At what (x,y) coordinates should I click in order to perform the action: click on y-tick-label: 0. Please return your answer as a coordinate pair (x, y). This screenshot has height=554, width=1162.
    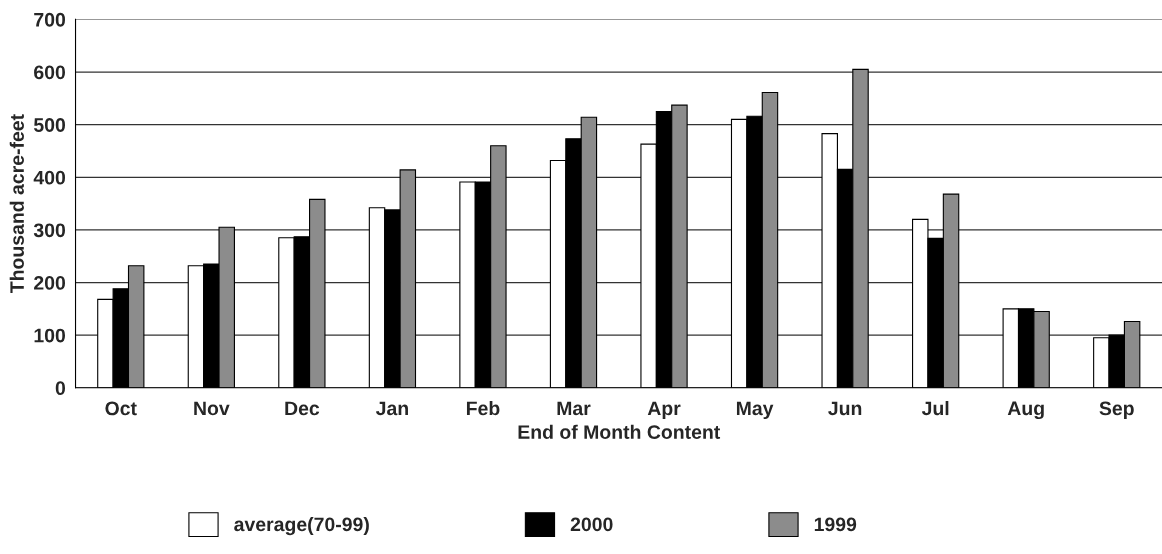
    Looking at the image, I should click on (60, 388).